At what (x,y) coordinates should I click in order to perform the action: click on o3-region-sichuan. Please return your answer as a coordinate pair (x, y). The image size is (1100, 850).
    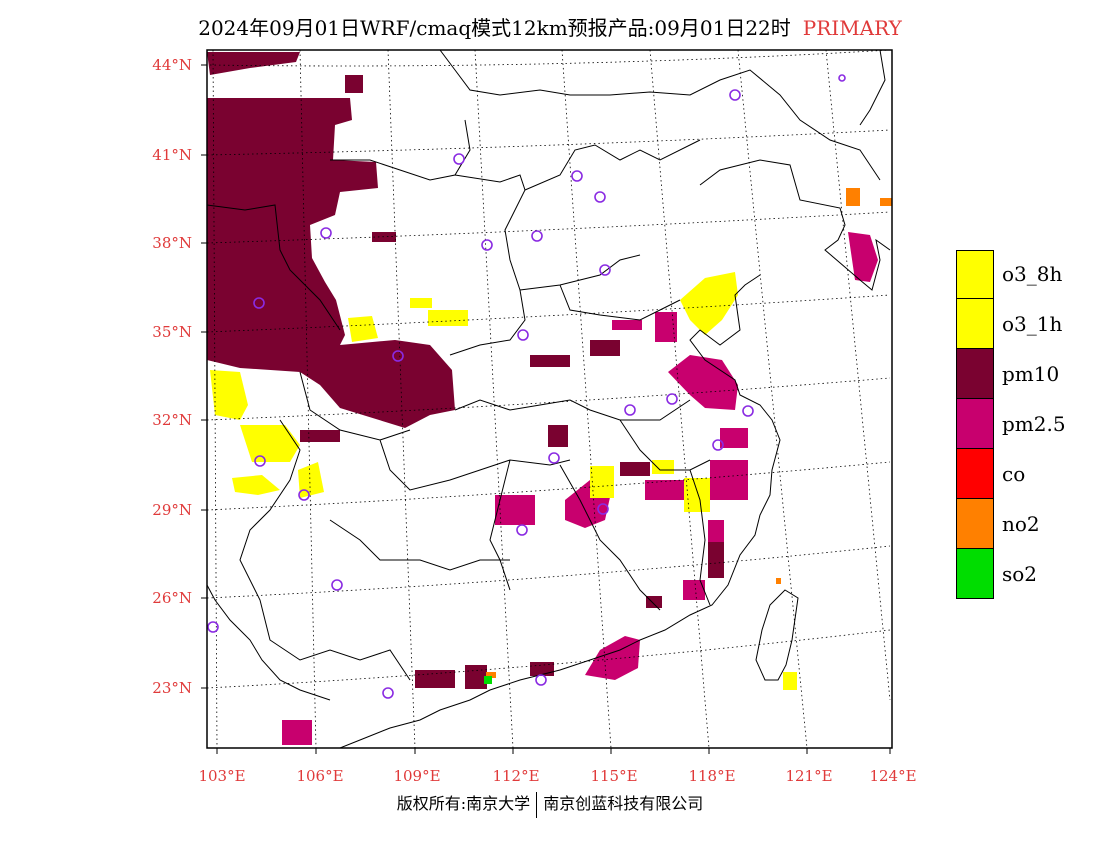
    Looking at the image, I should click on (229, 395).